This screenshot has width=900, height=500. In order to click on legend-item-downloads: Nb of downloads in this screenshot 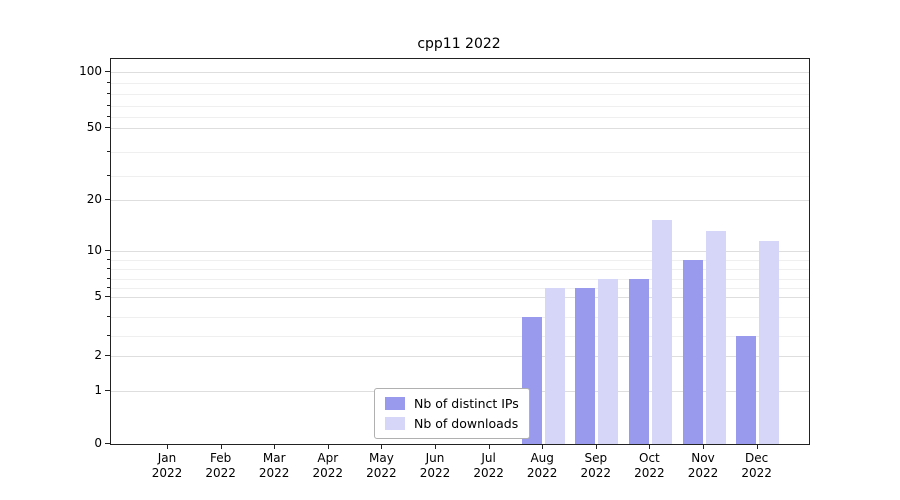, I will do `click(452, 423)`.